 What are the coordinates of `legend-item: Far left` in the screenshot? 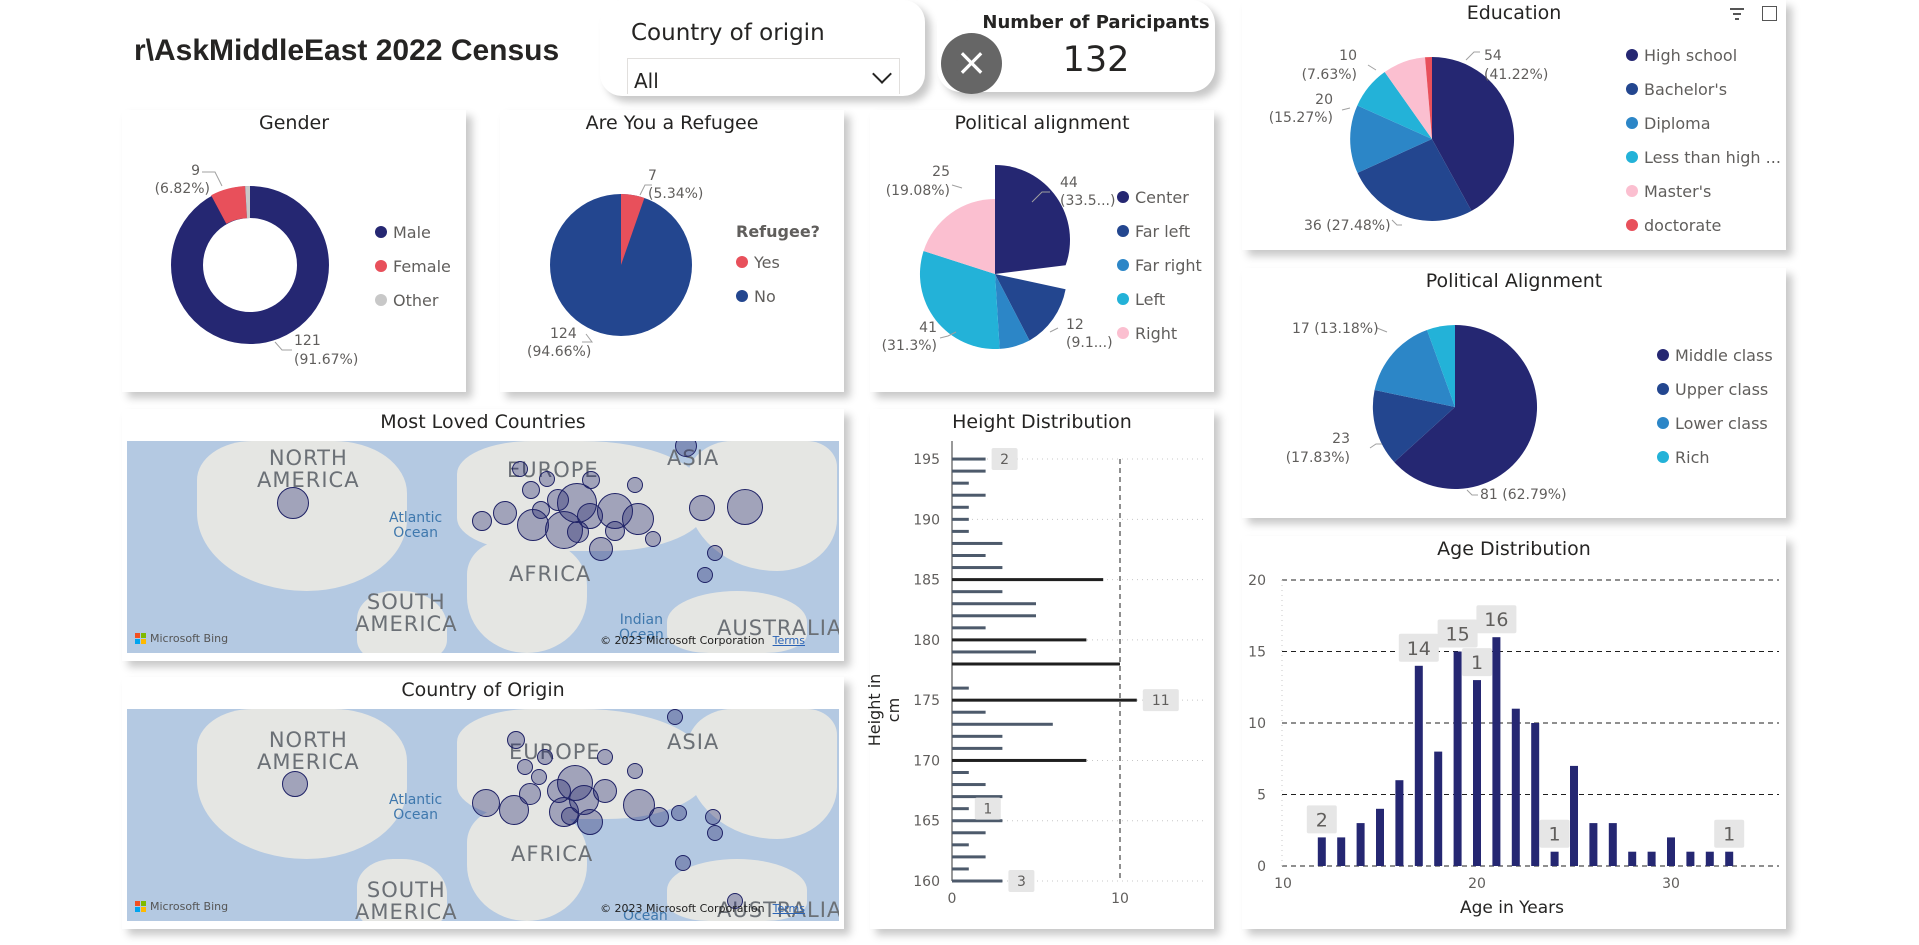 It's located at (1159, 231).